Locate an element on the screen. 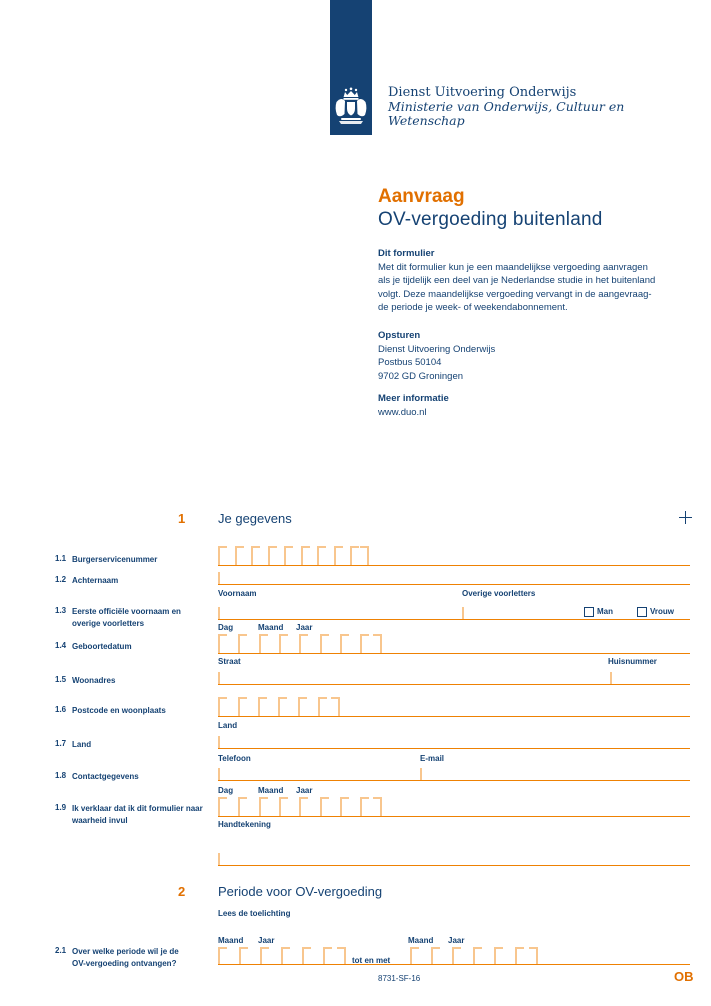 The image size is (711, 1006). achternaam-input-line is located at coordinates (454, 584).